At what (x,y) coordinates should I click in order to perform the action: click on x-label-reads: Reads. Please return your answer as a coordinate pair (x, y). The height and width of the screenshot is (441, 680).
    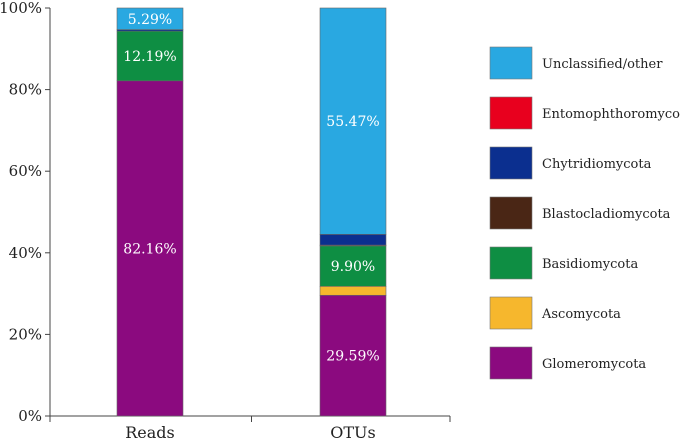
    Looking at the image, I should click on (150, 432).